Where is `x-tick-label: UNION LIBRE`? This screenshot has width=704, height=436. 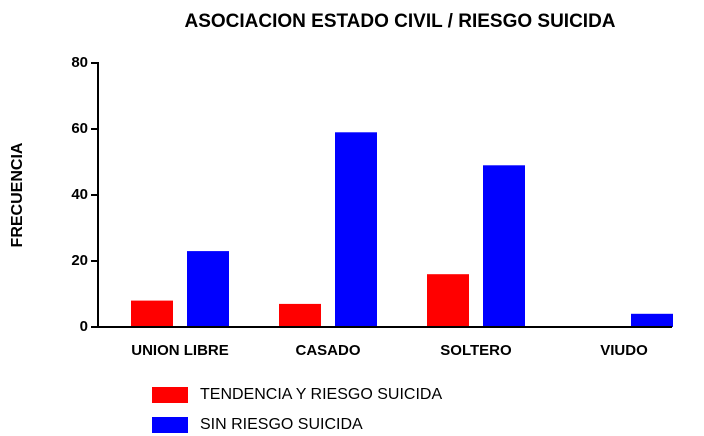 x-tick-label: UNION LIBRE is located at coordinates (180, 350).